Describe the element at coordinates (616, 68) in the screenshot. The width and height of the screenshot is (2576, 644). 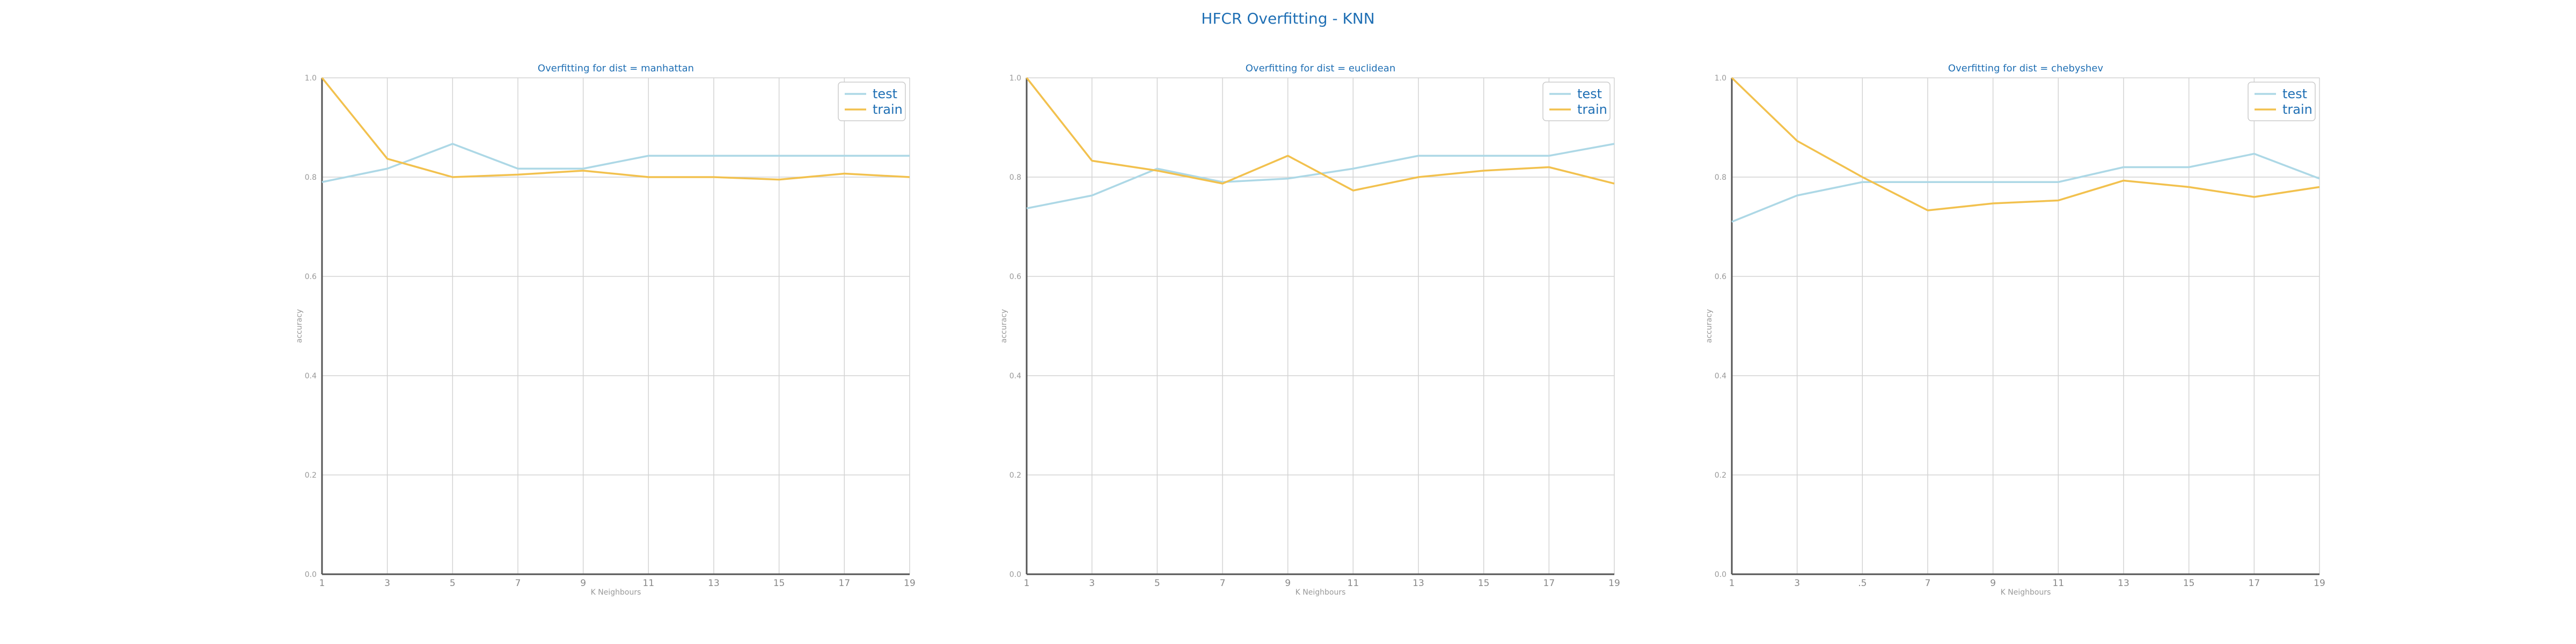
I see `subplot-title: Overfitting for dist = manhattan` at that location.